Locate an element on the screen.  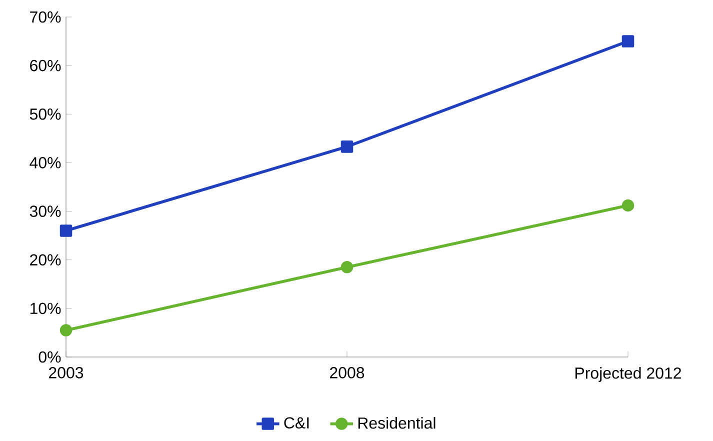
y-tick-label: 10% is located at coordinates (45, 308).